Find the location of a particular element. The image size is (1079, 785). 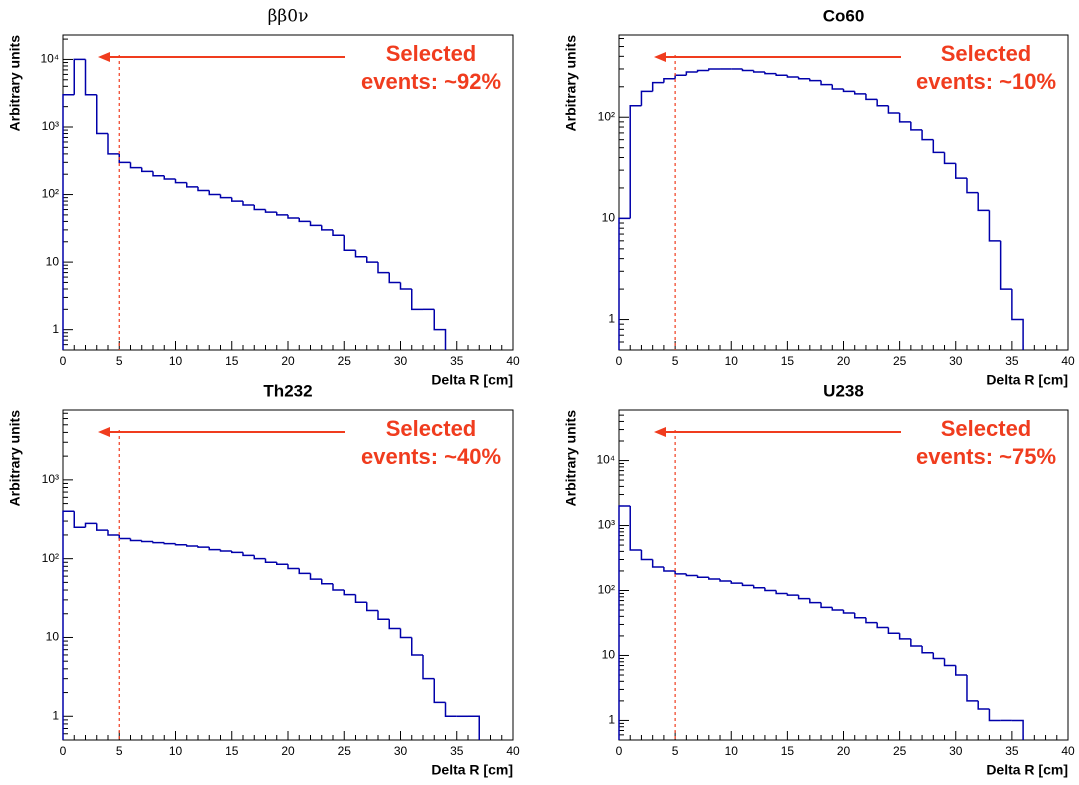

panel-title: Co60 is located at coordinates (844, 15).